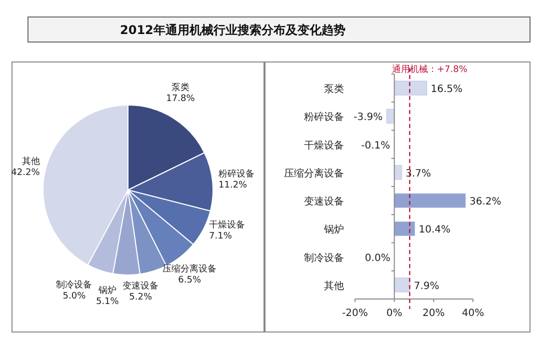 The height and width of the screenshot is (345, 550). Describe the element at coordinates (140, 297) in the screenshot. I see `data-label: 5.2%` at that location.